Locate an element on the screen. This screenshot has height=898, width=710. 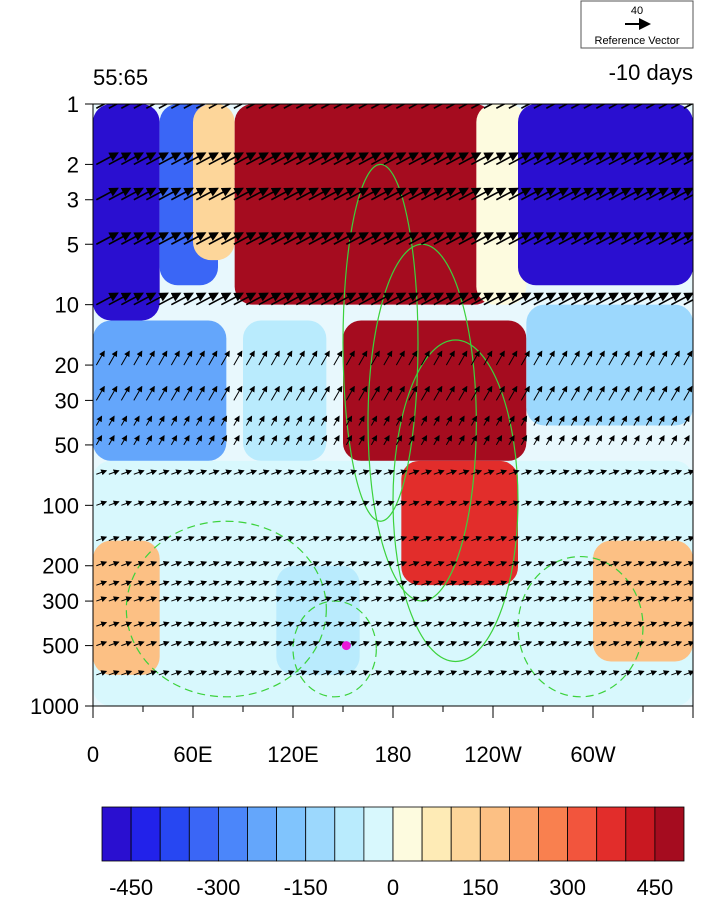
reference-vector-label: Reference Vector is located at coordinates (637, 41).